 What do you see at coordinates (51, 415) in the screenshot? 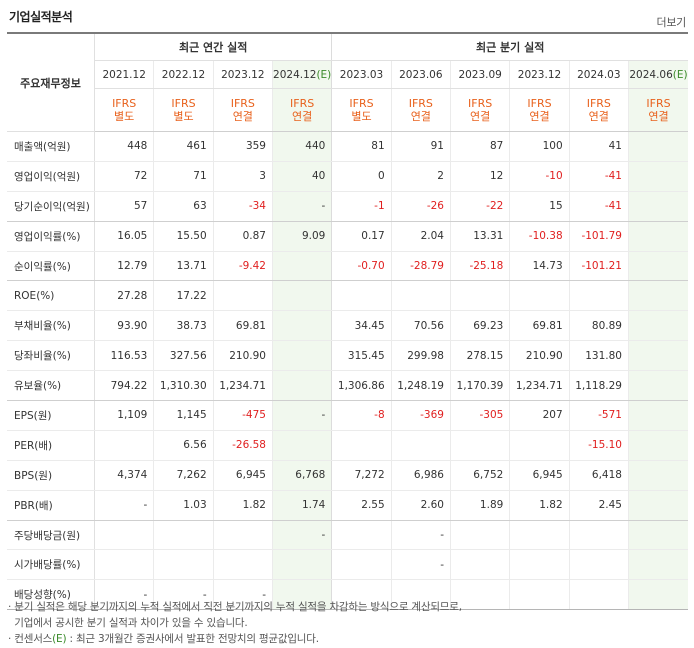
I see `row-label: EPS(원)` at bounding box center [51, 415].